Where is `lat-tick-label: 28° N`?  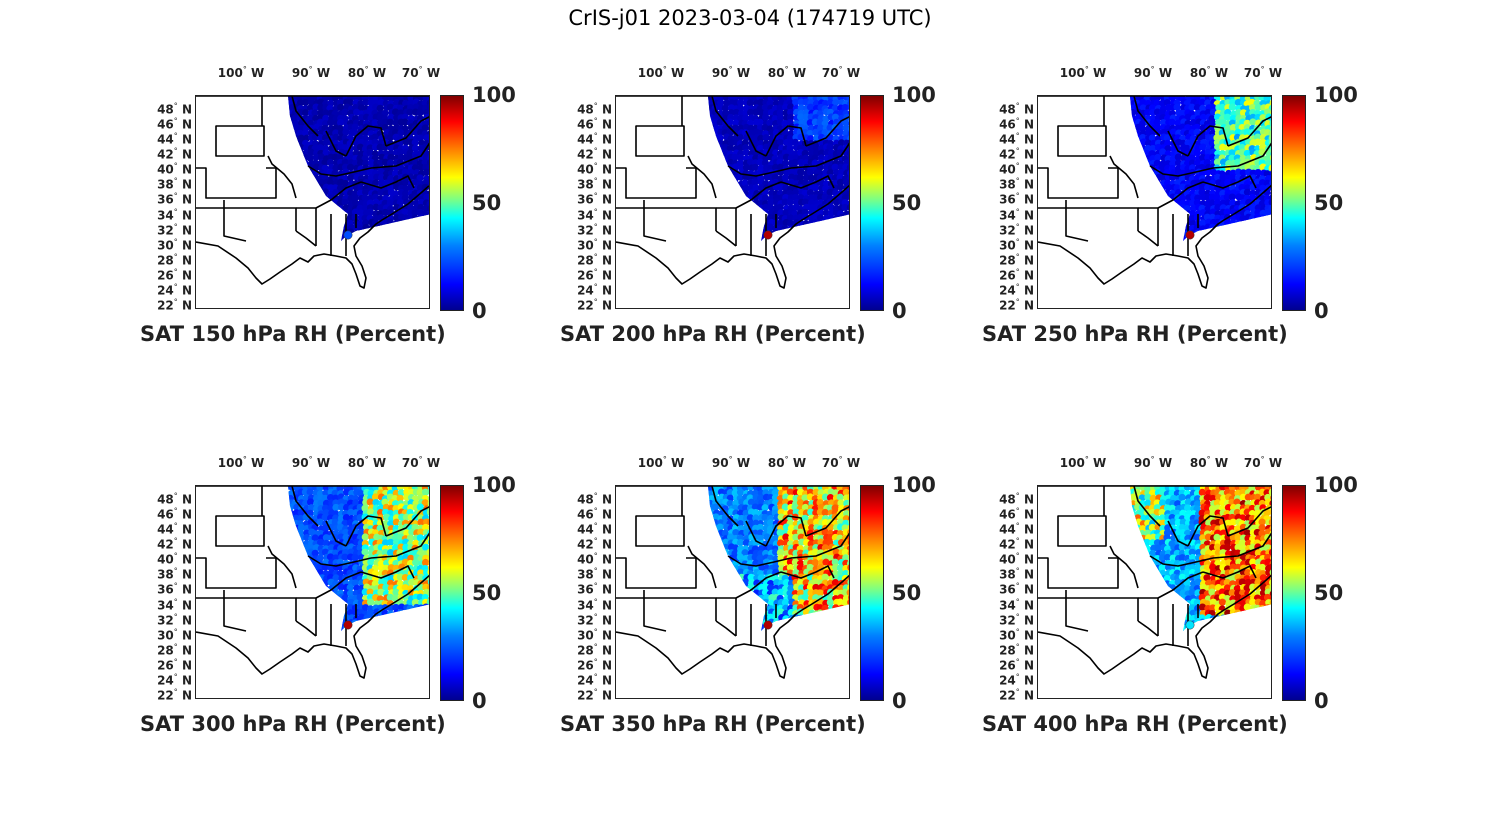
lat-tick-label: 28° N is located at coordinates (594, 650).